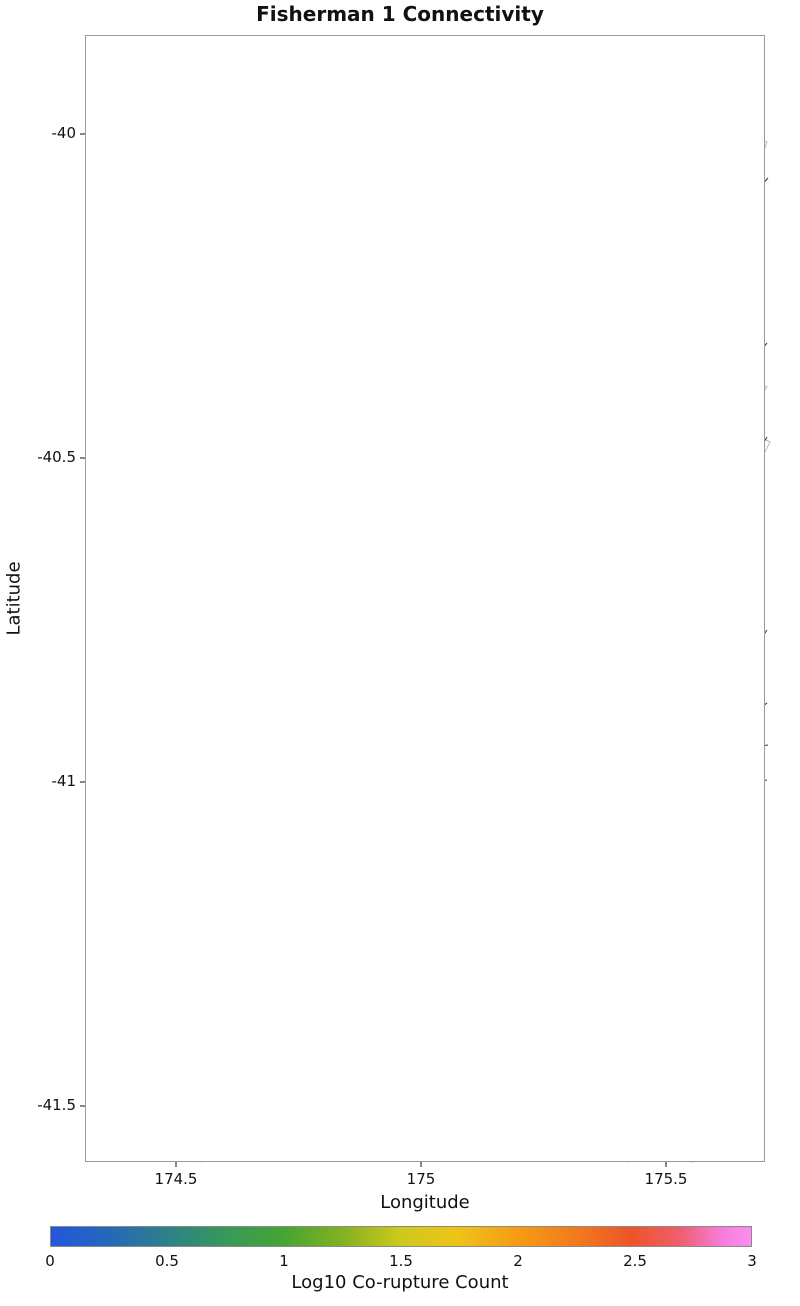  What do you see at coordinates (56, 1105) in the screenshot?
I see `y-tick-label: -41.5` at bounding box center [56, 1105].